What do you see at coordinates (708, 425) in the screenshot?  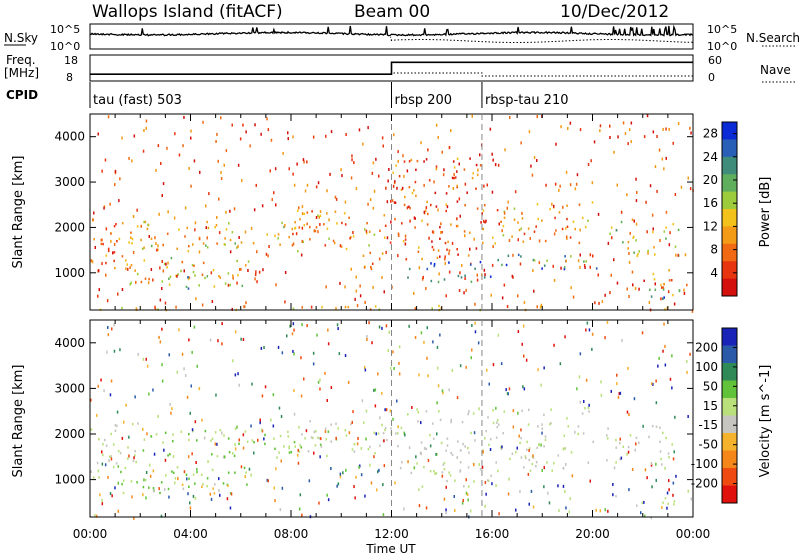 I see `colorbar-tick-label: -15` at bounding box center [708, 425].